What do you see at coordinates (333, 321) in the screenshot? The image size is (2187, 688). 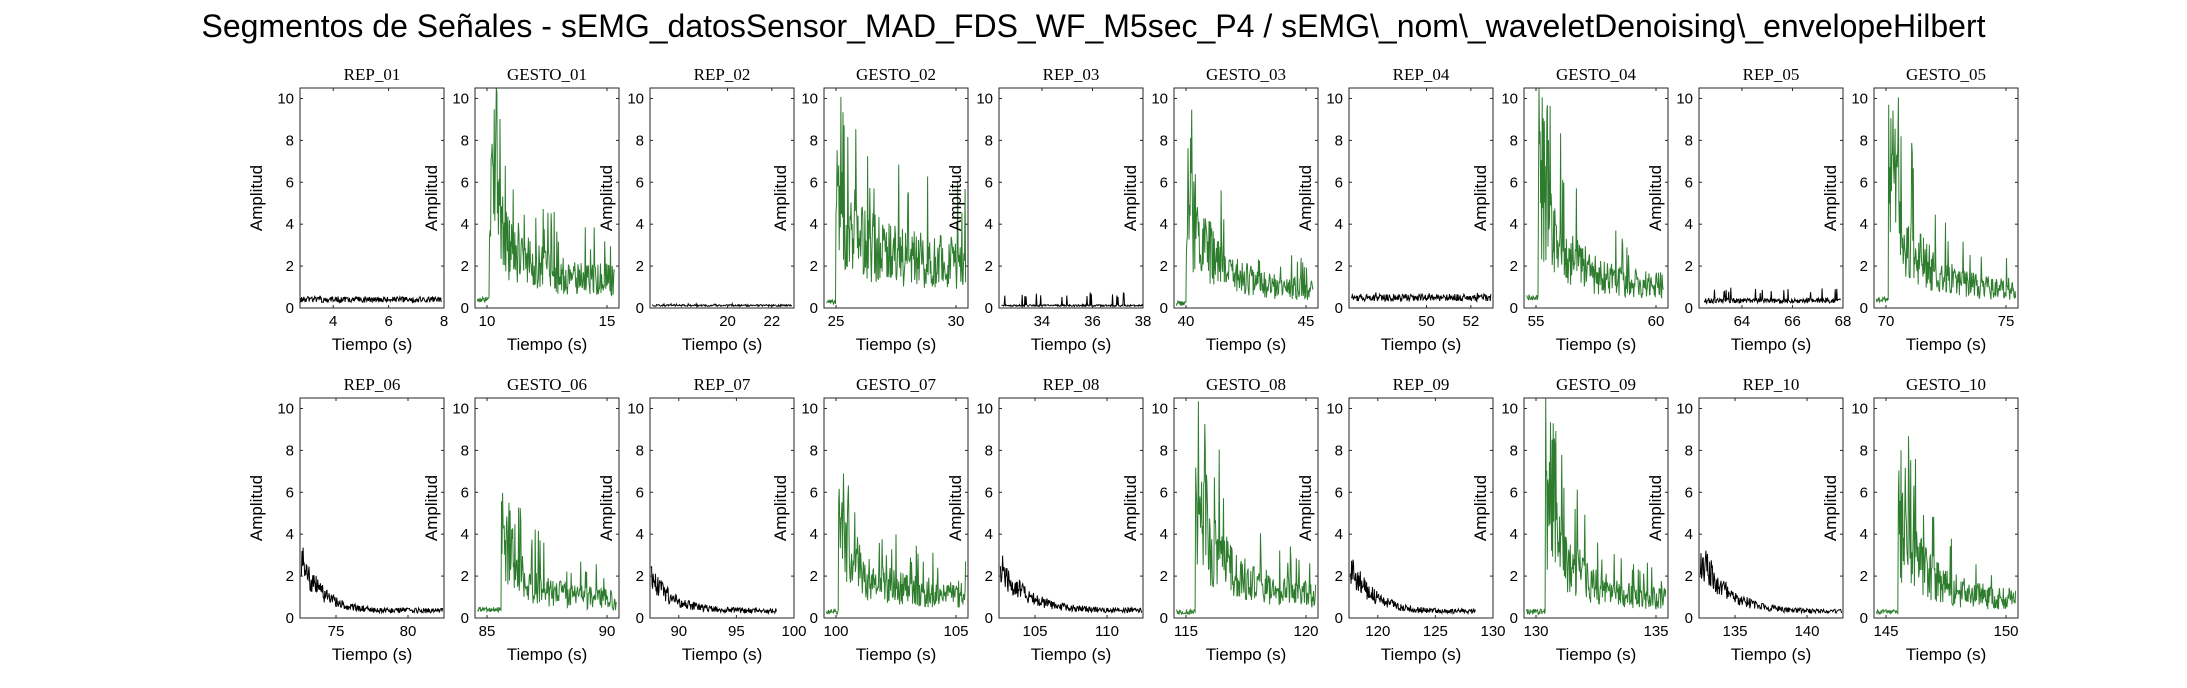 I see `x-tick-label: 4` at bounding box center [333, 321].